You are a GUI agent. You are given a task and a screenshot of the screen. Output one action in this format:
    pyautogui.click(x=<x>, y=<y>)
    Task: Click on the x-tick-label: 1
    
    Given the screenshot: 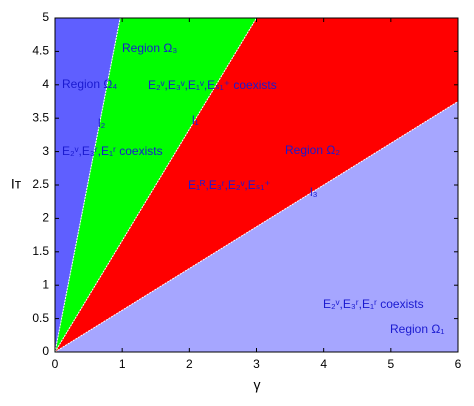 What is the action you would take?
    pyautogui.click(x=122, y=364)
    